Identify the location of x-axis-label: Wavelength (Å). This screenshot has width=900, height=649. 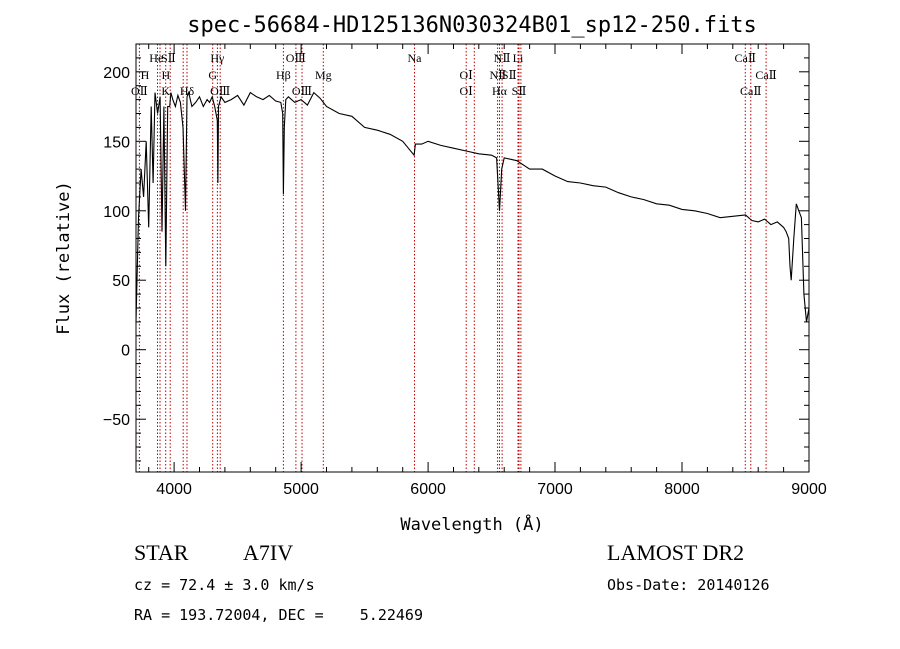
(471, 524).